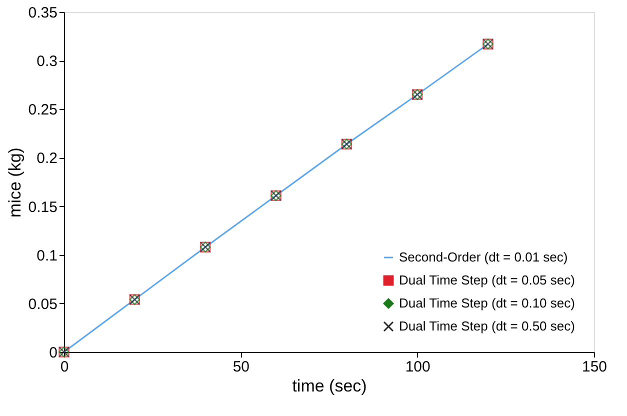 Image resolution: width=627 pixels, height=416 pixels. What do you see at coordinates (43, 207) in the screenshot?
I see `y-tick-label: 0.15` at bounding box center [43, 207].